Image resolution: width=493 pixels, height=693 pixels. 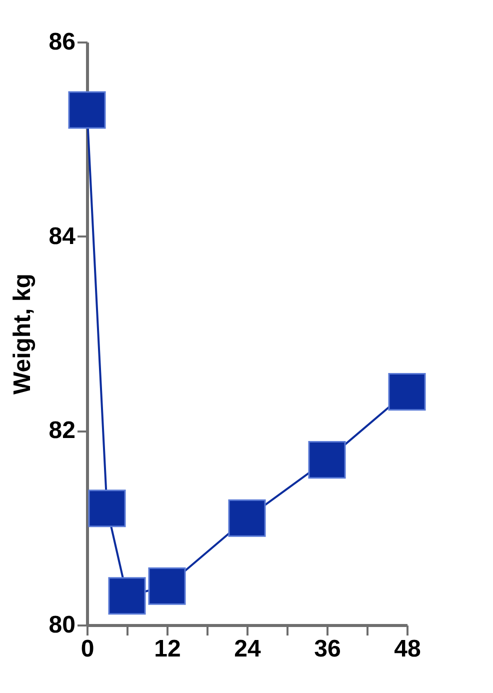 I want to click on x-tick-label: 36, so click(x=327, y=649).